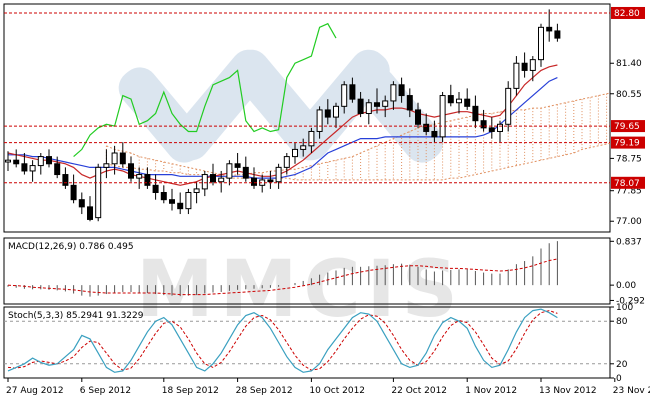 This screenshot has width=650, height=404. Describe the element at coordinates (627, 184) in the screenshot. I see `level-price-label: 78.07` at that location.